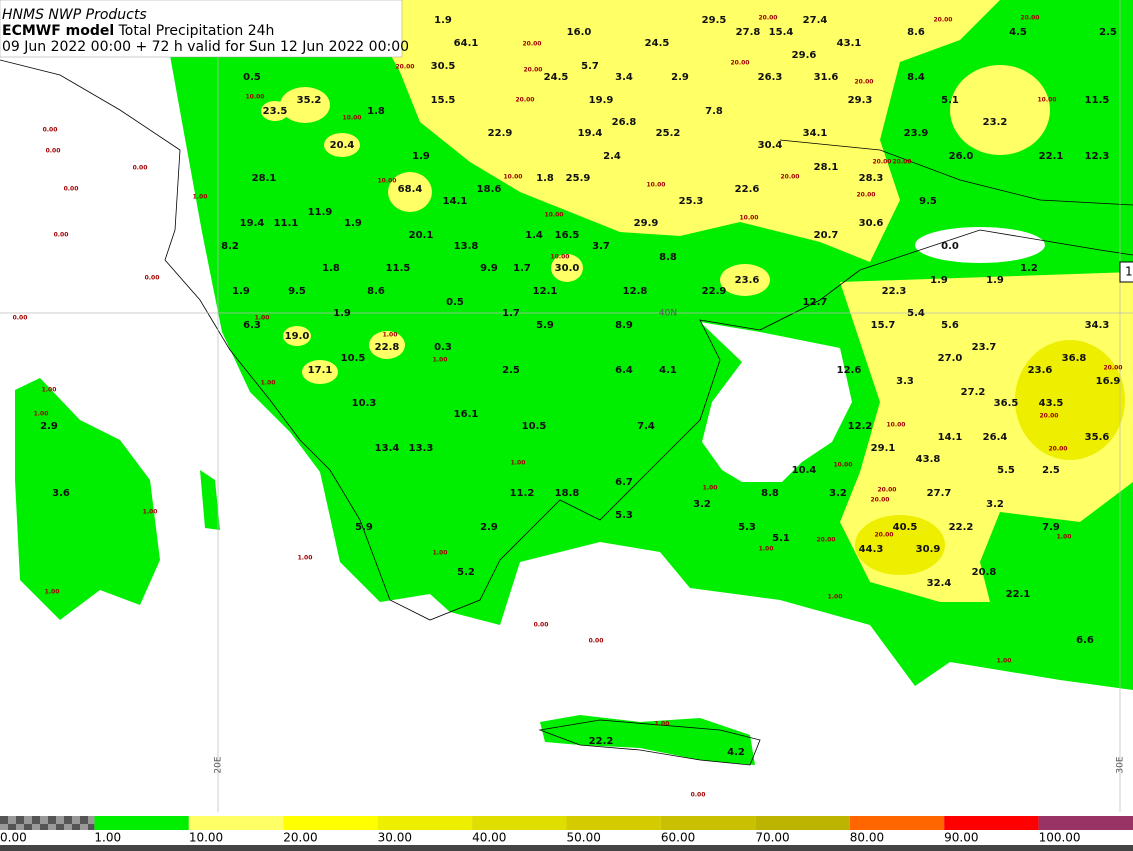  What do you see at coordinates (772, 838) in the screenshot?
I see `legend-label: 70.00` at bounding box center [772, 838].